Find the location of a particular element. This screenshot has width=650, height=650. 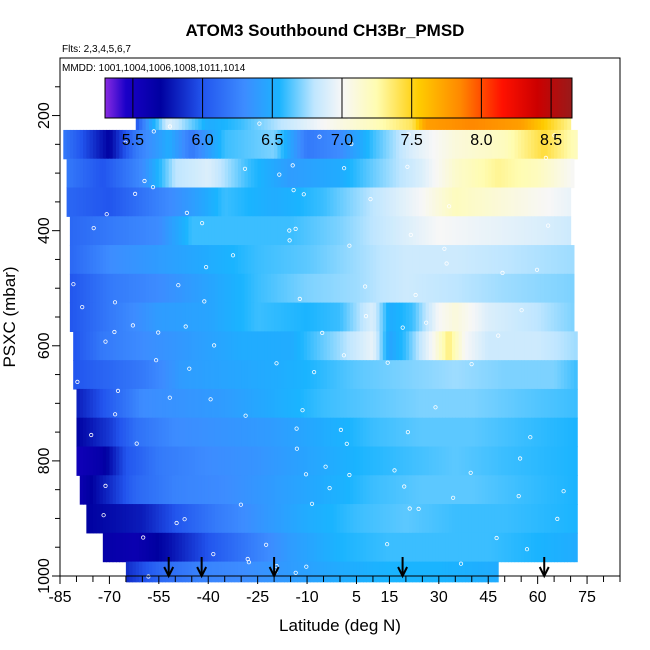

x-tick-label: 15 is located at coordinates (390, 597).